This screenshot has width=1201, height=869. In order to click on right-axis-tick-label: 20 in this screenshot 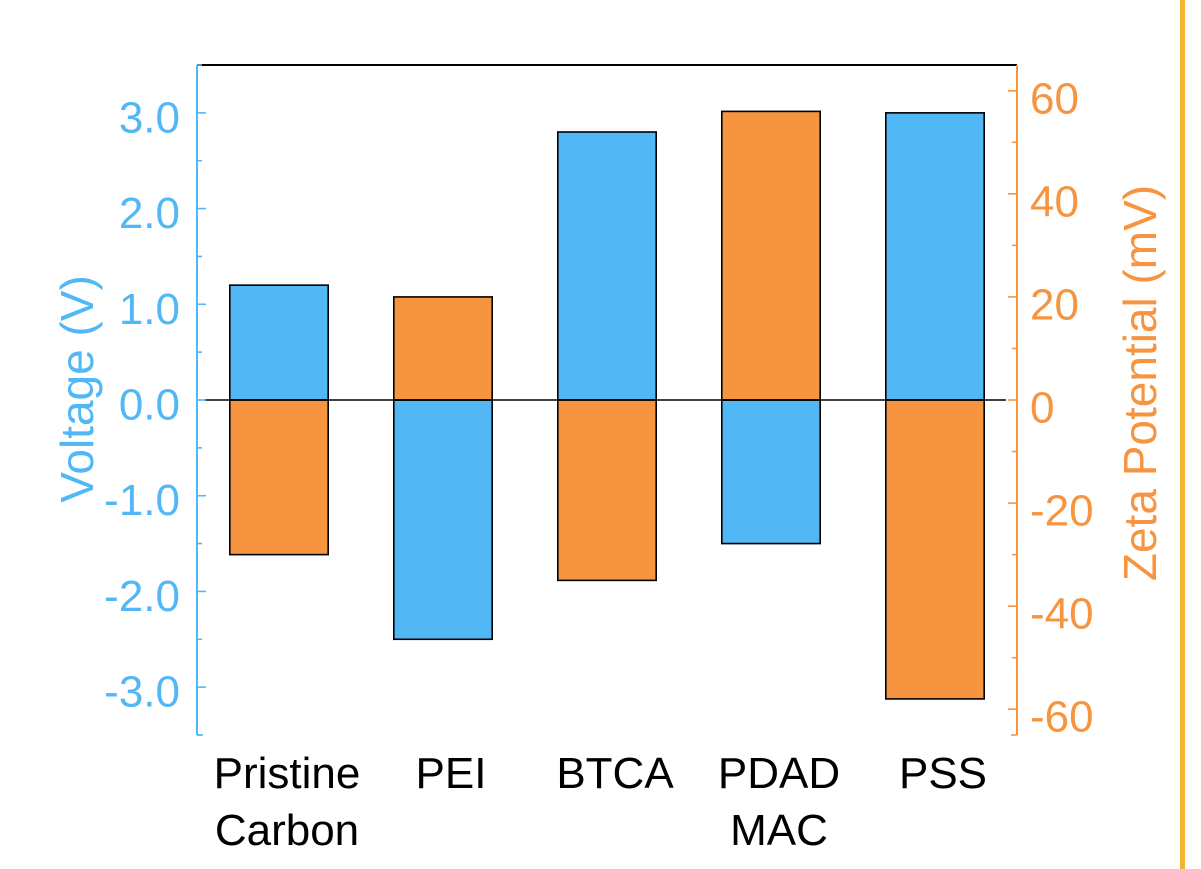, I will do `click(1054, 304)`.